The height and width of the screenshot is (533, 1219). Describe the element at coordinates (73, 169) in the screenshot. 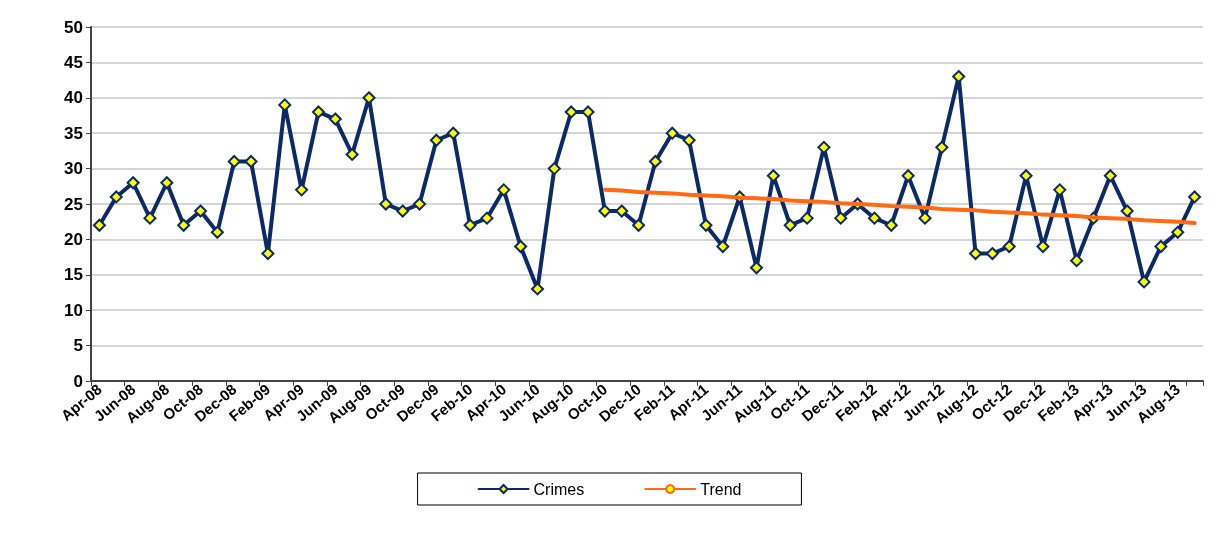

I see `y-tick-label: 30` at that location.